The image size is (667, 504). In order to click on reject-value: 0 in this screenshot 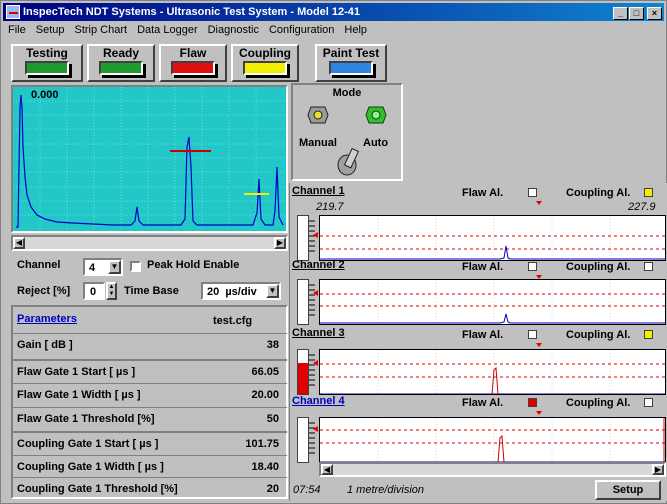, I will do `click(93, 292)`.